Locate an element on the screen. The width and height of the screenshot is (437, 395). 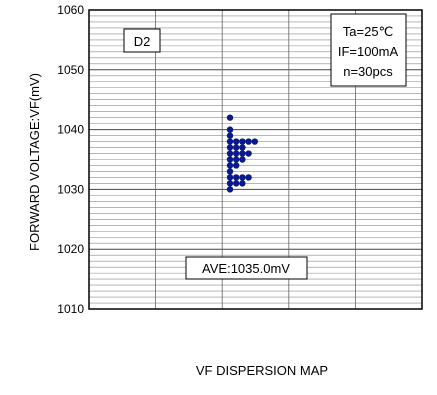
conditions-box: Ta=25℃ IF=100mA n=30pcs is located at coordinates (368, 50).